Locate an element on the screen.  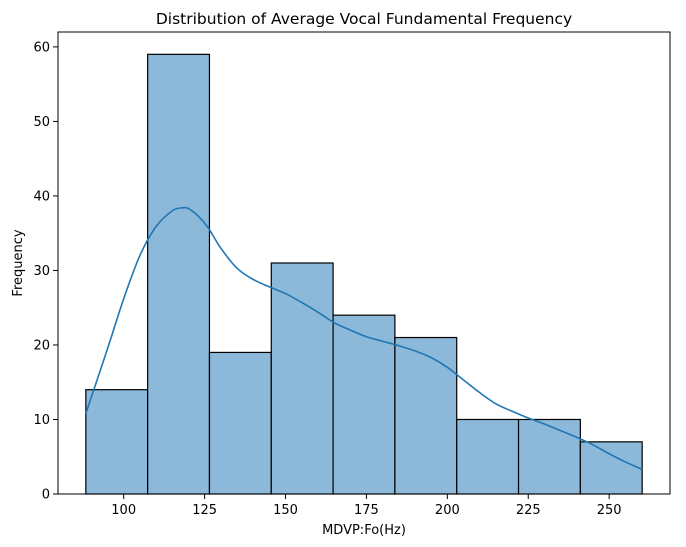
y-tick-label: 20 is located at coordinates (41, 345).